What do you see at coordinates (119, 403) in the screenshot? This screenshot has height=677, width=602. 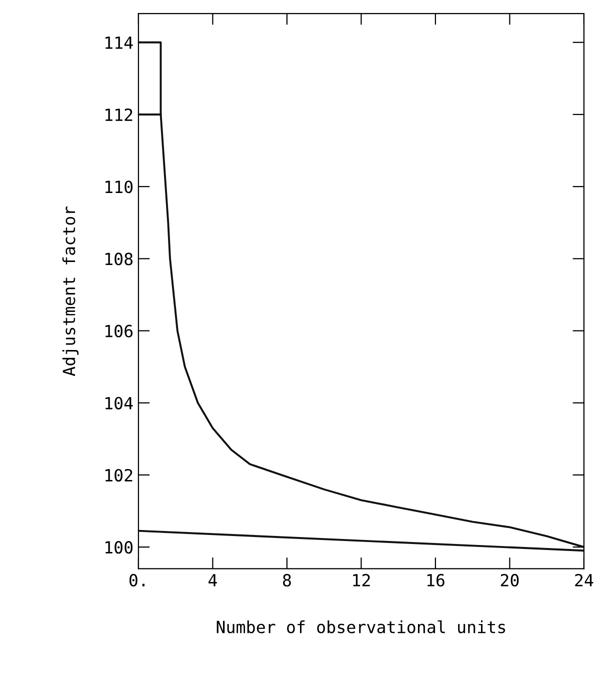 I see `y-tick-label: 104` at bounding box center [119, 403].